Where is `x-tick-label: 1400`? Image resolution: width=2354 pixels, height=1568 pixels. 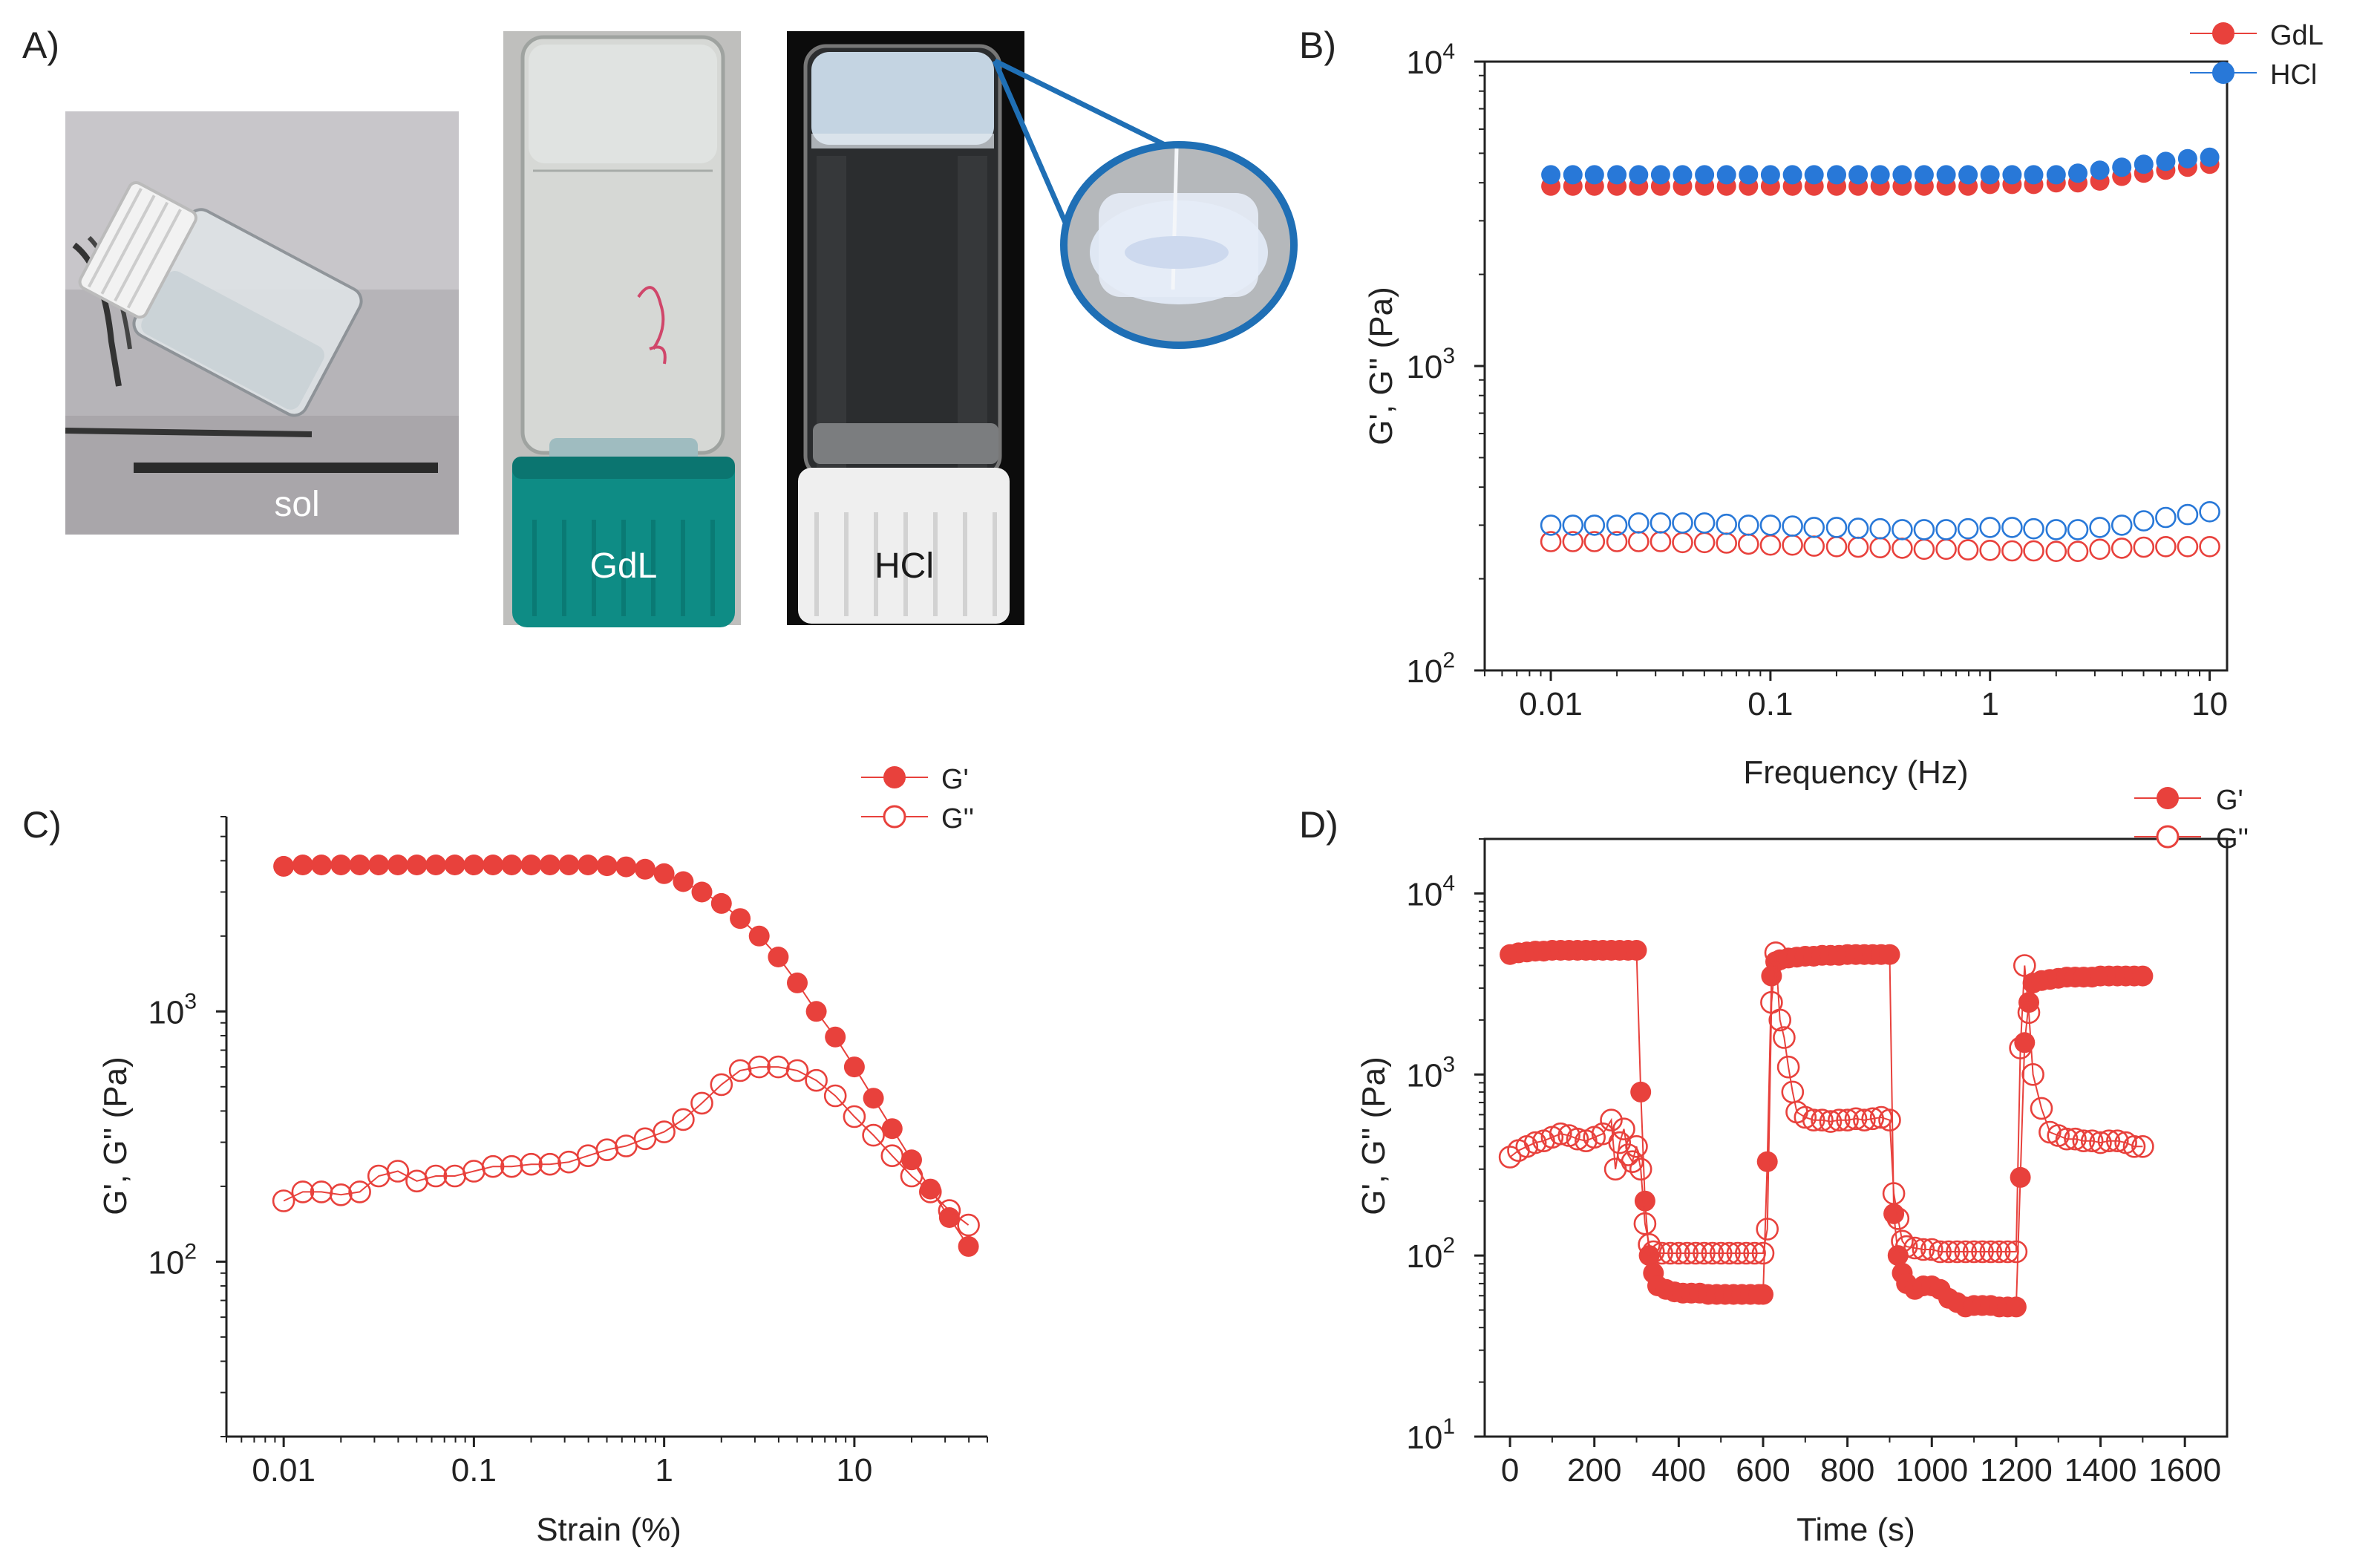
x-tick-label: 1400 is located at coordinates (2101, 1470).